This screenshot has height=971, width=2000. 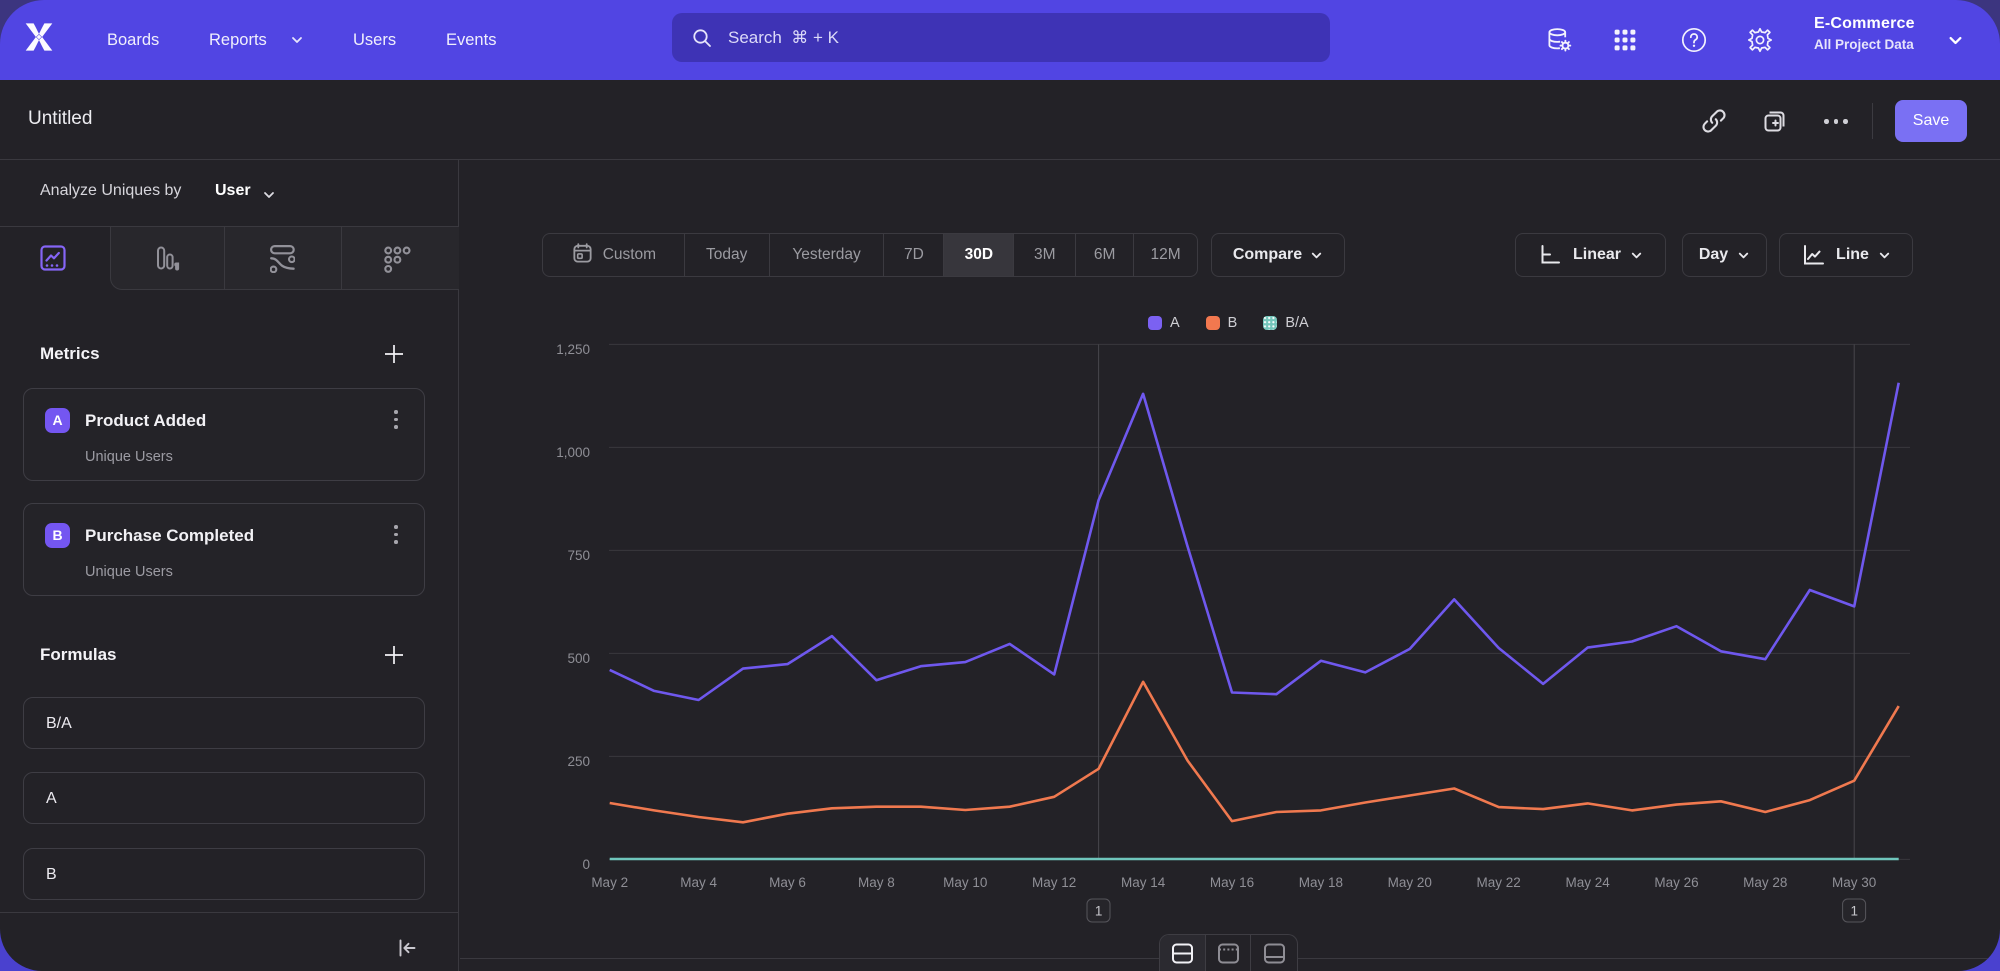 I want to click on svg-text: 250, so click(x=578, y=761).